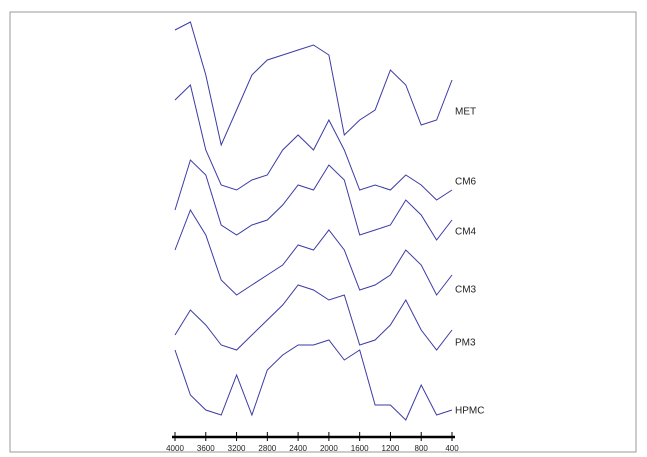  What do you see at coordinates (329, 448) in the screenshot?
I see `x-tick-label: 2000` at bounding box center [329, 448].